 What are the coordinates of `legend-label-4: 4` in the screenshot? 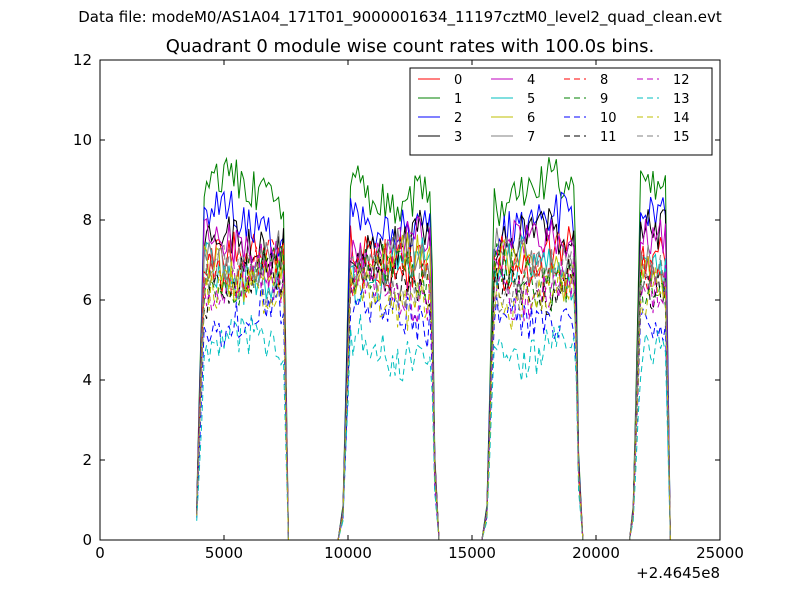 It's located at (531, 80).